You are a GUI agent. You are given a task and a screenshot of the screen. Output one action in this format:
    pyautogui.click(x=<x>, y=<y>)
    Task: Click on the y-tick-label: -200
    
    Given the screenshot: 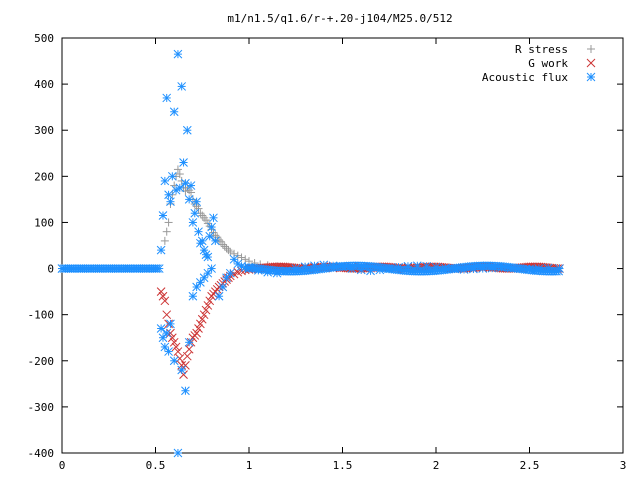 What is the action you would take?
    pyautogui.click(x=41, y=361)
    